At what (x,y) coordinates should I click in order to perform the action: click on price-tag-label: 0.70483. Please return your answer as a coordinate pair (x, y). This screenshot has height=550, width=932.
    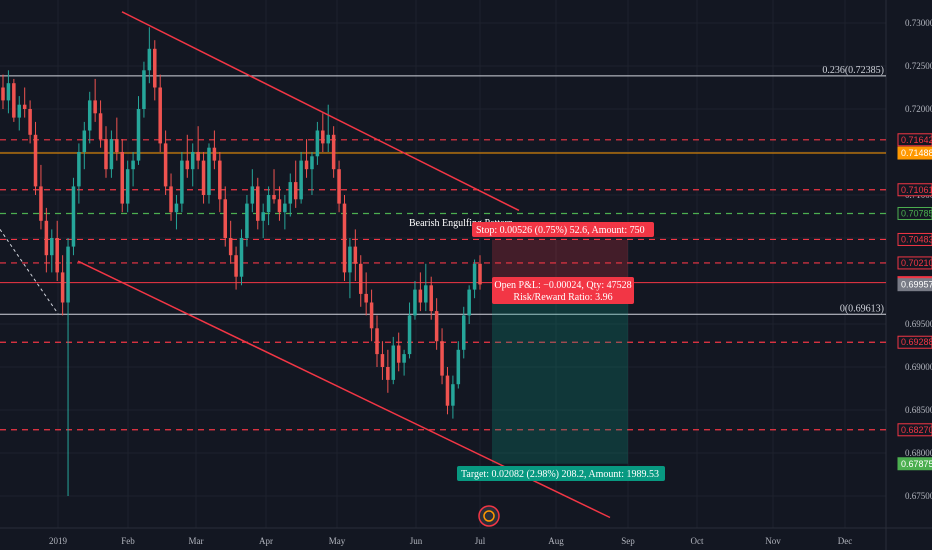
    Looking at the image, I should click on (916, 239).